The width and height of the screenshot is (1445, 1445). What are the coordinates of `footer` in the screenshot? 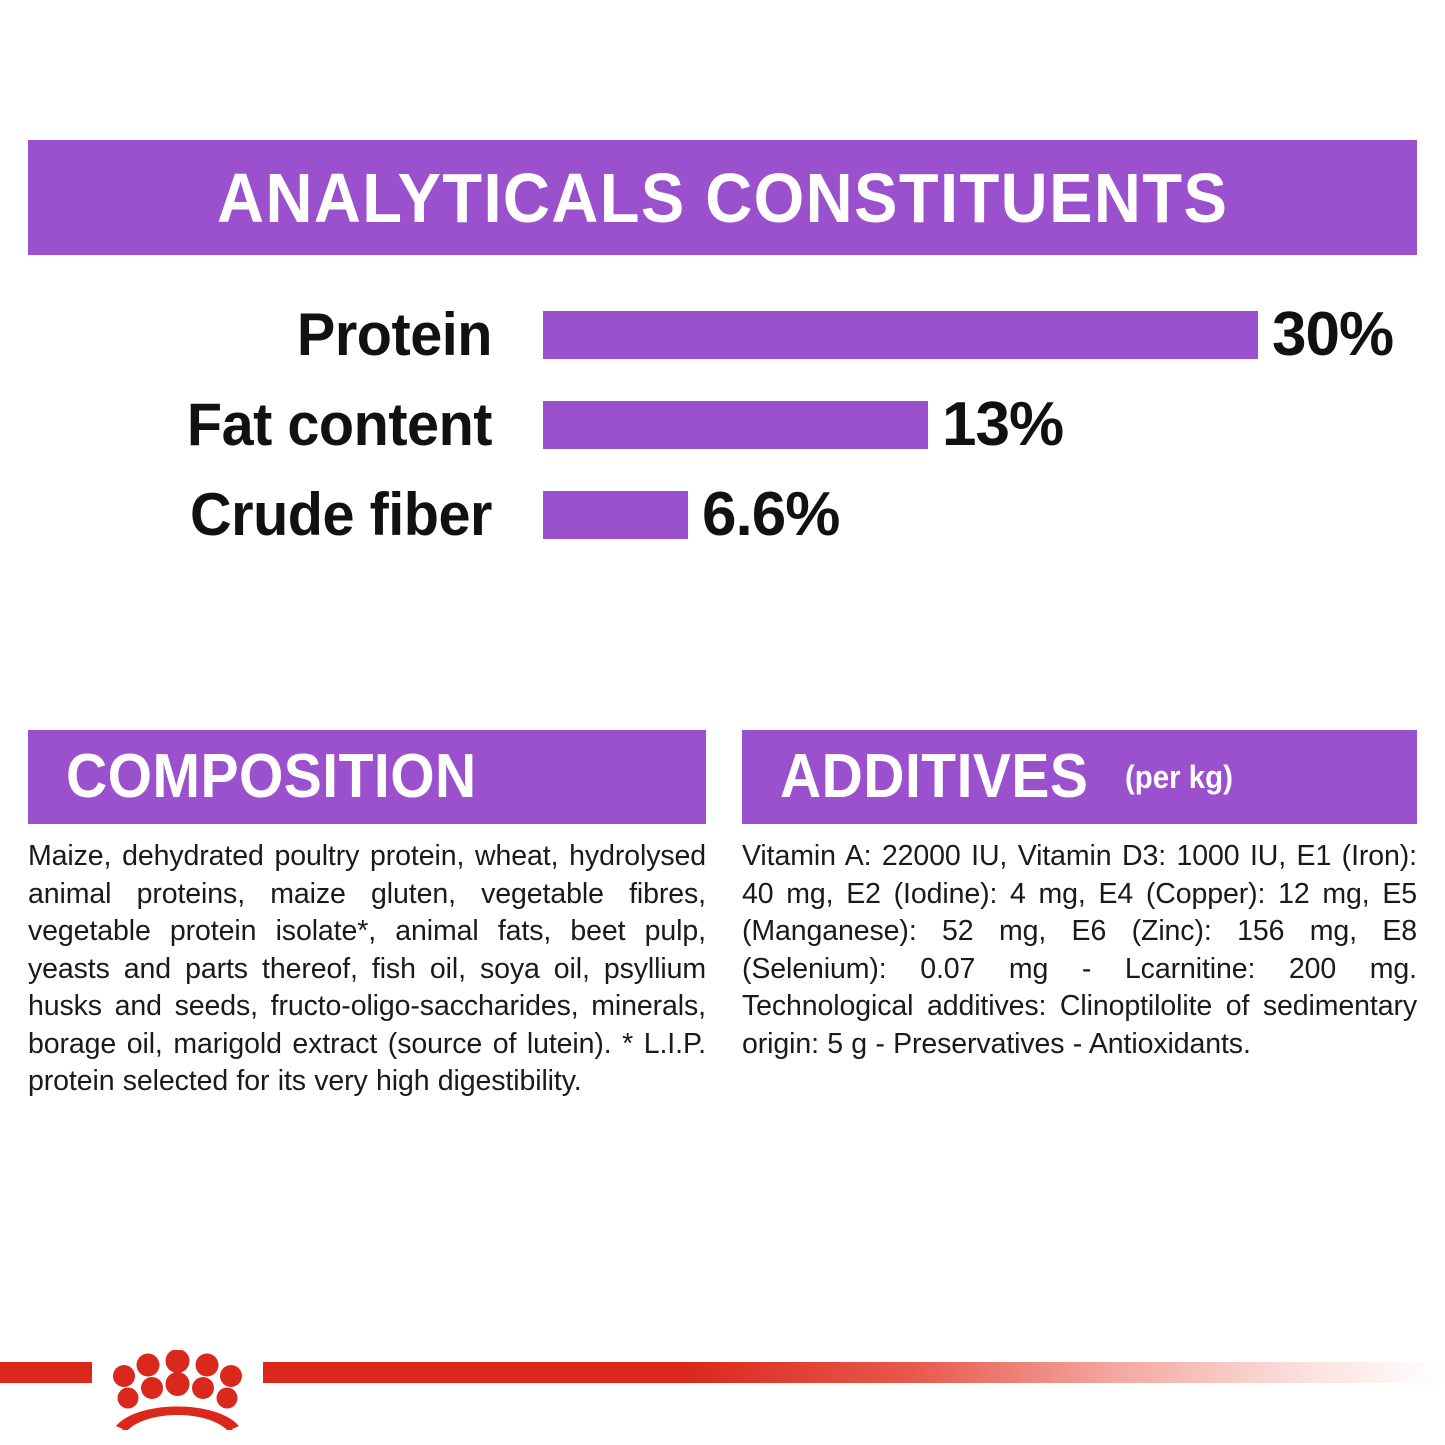 It's located at (722, 1397).